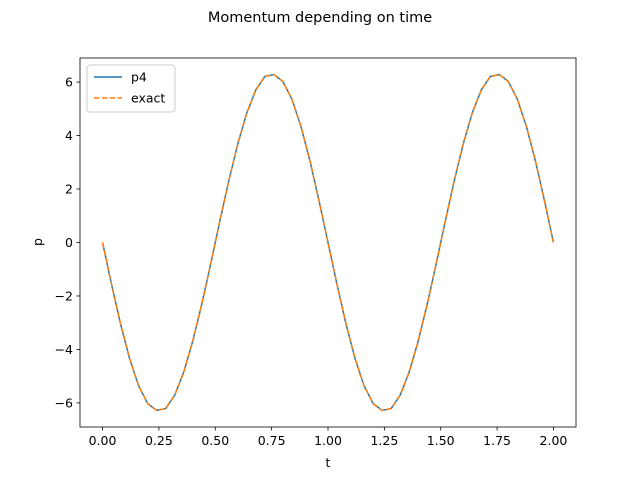 This screenshot has width=640, height=480. Describe the element at coordinates (148, 98) in the screenshot. I see `legend-label-exact: exact` at that location.